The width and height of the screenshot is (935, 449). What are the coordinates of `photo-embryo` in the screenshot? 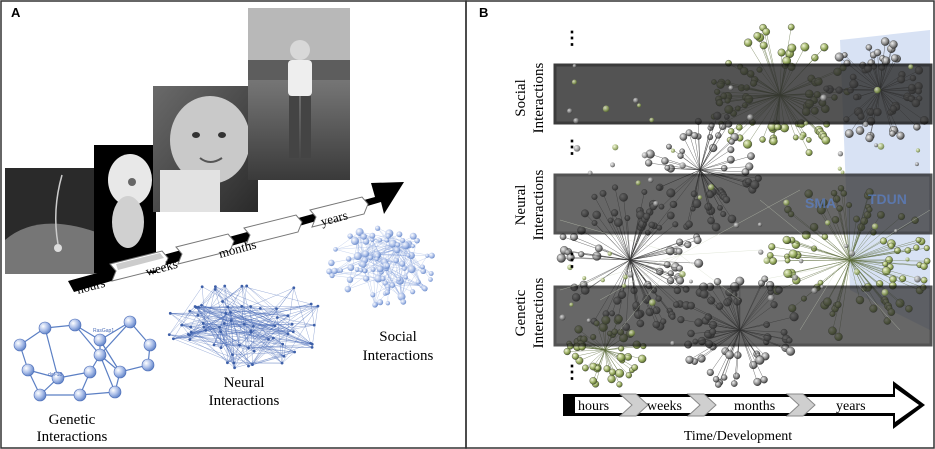 It's located at (125, 209).